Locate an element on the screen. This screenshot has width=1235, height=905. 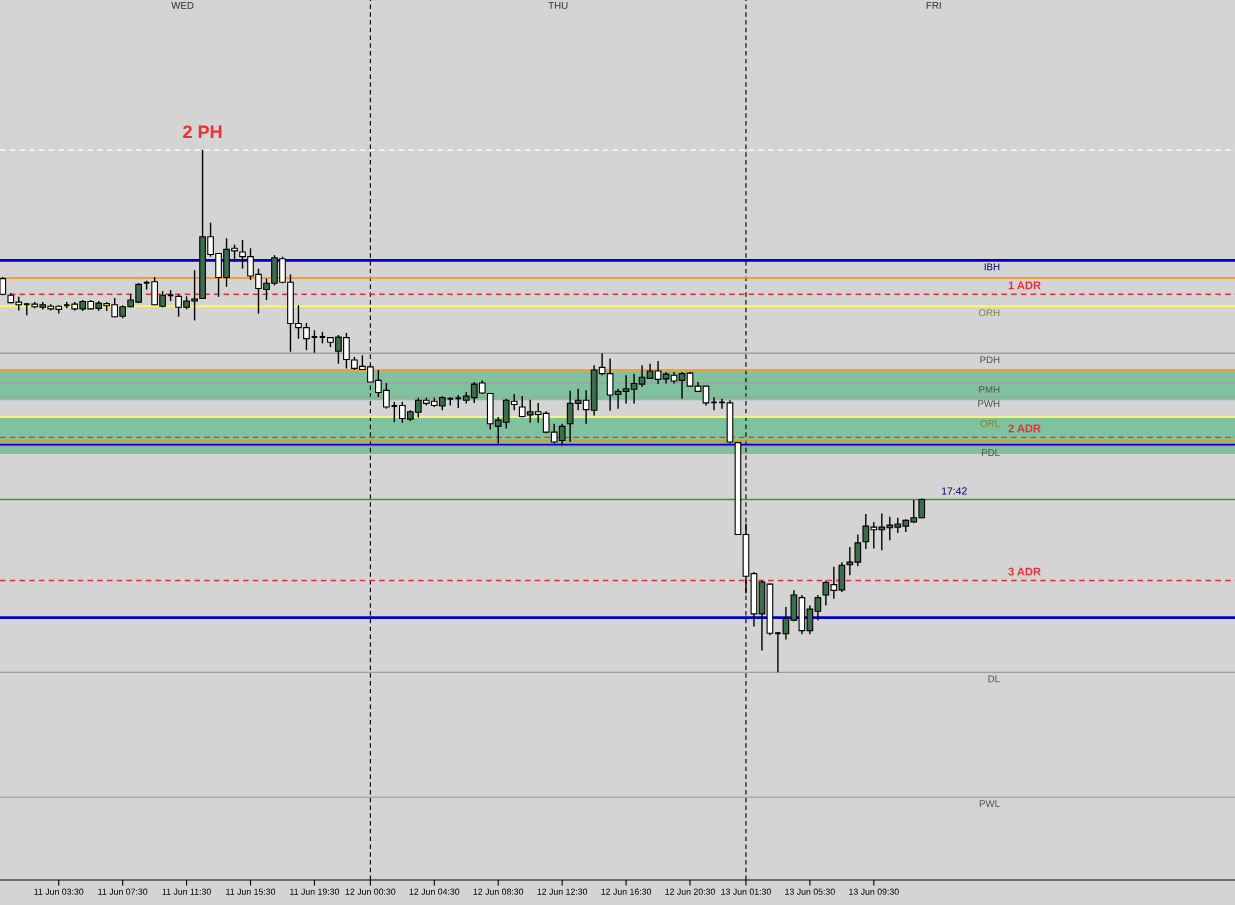
ref-line-label: PDH is located at coordinates (990, 360).